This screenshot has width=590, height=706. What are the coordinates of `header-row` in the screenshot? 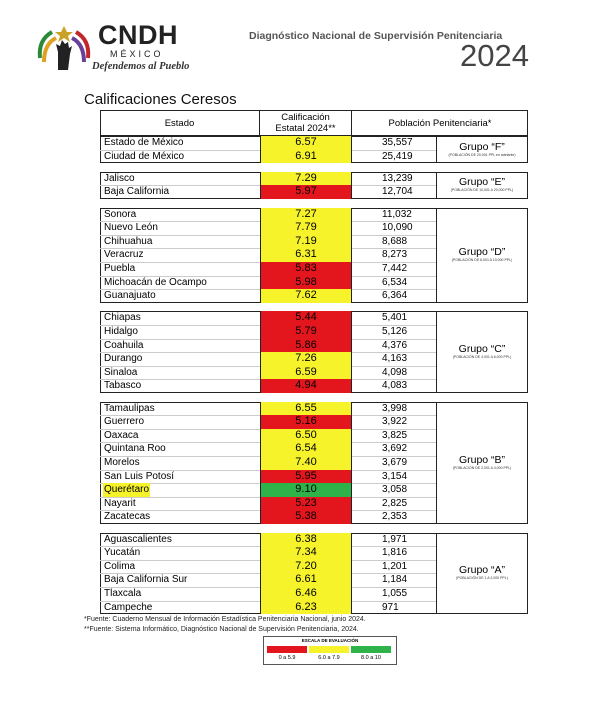 It's located at (314, 123).